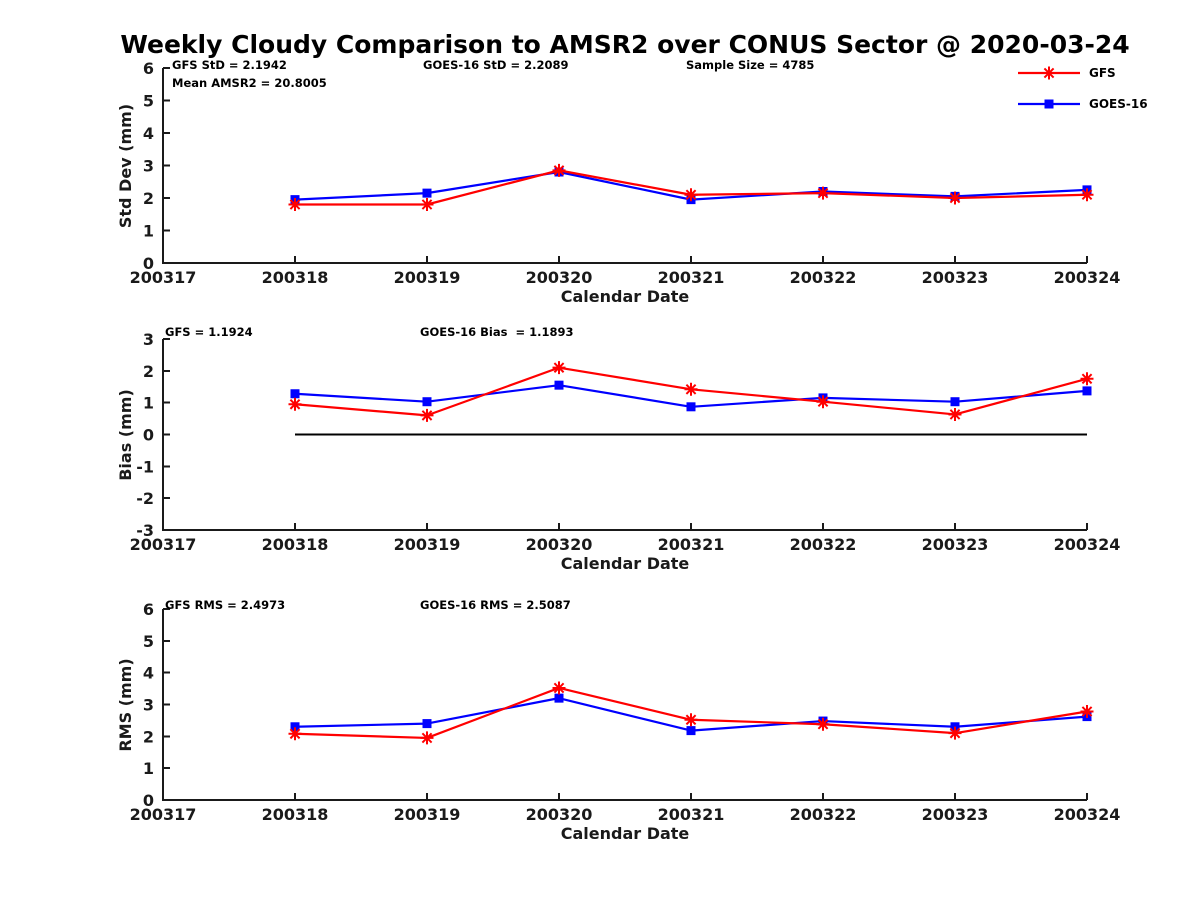  I want to click on goes16-line-square-icon, so click(1049, 104).